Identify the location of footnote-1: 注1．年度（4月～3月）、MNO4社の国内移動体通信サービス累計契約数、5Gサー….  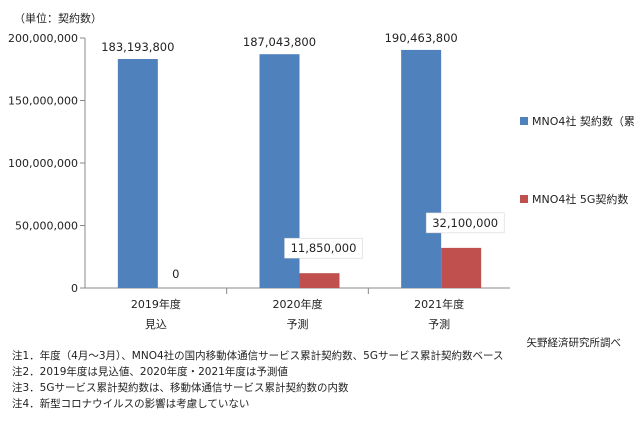
(258, 356).